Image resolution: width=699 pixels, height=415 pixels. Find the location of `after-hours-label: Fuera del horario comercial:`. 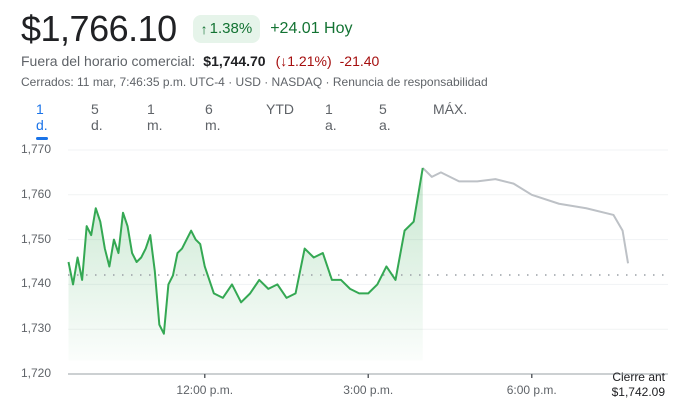

after-hours-label: Fuera del horario comercial: is located at coordinates (108, 61).